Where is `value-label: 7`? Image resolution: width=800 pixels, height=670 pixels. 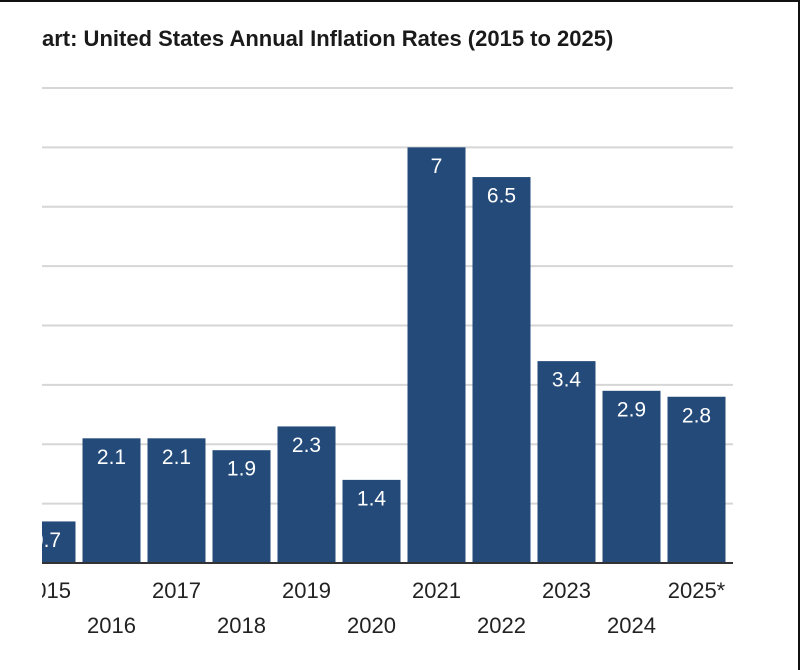
value-label: 7 is located at coordinates (437, 166).